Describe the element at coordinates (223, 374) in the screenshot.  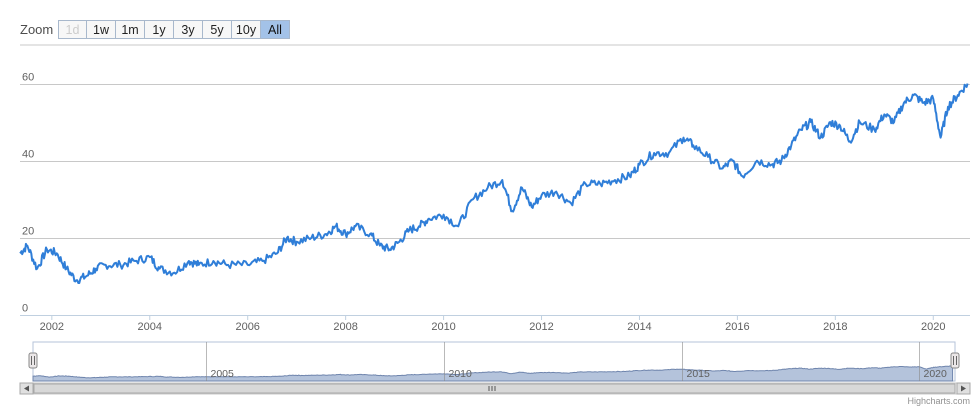
I see `navigator-year-label: 2005` at that location.